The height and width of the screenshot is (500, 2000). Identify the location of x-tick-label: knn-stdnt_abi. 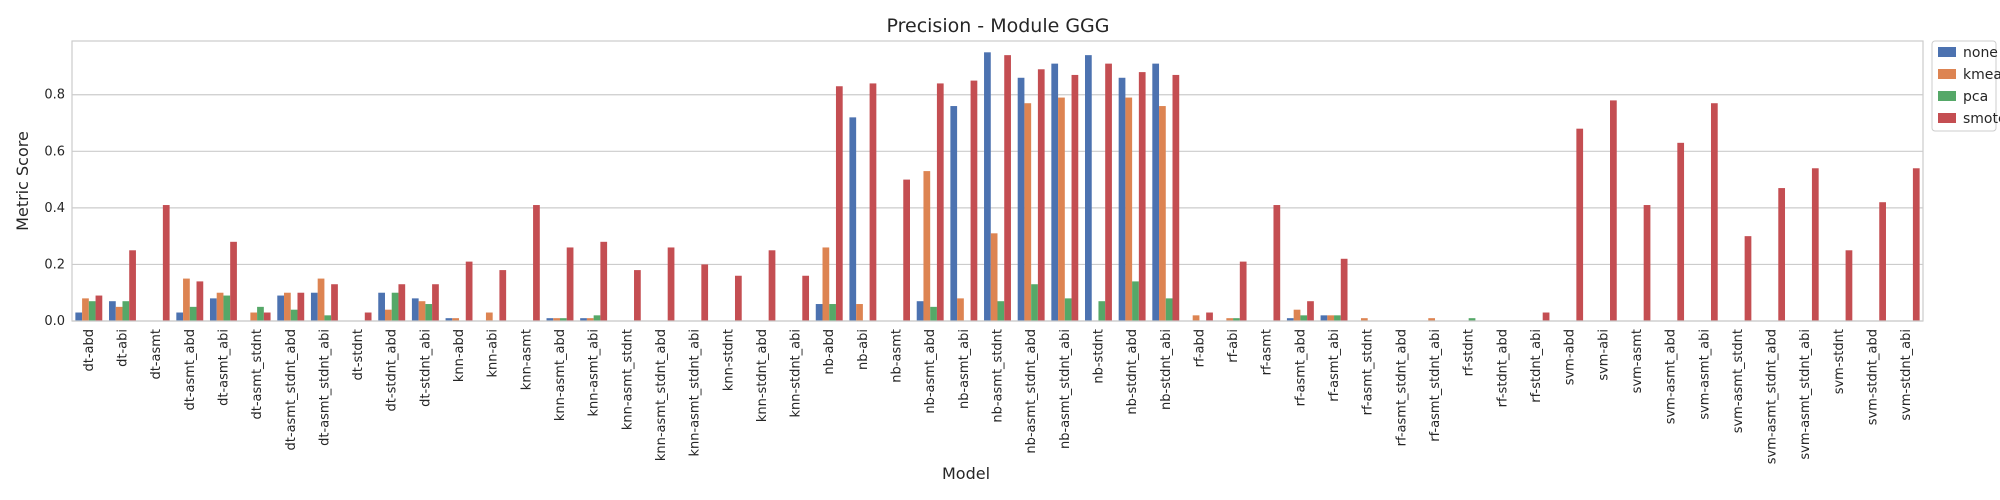
(796, 373).